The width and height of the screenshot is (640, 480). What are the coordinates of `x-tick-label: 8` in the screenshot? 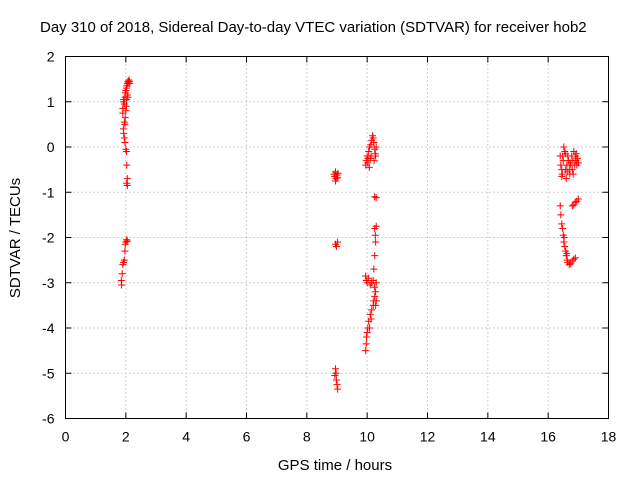 It's located at (307, 437).